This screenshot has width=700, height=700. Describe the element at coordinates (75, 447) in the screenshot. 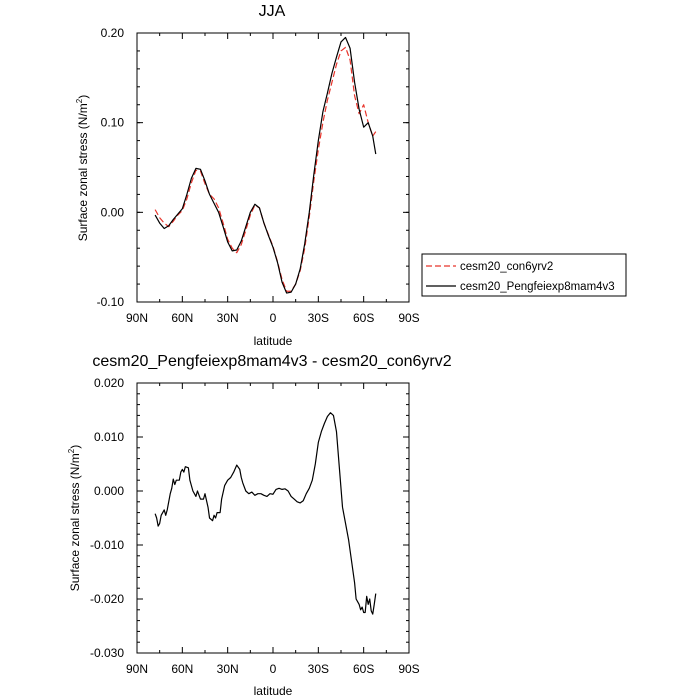

I see `bottom-y-axis-label-end: )` at that location.